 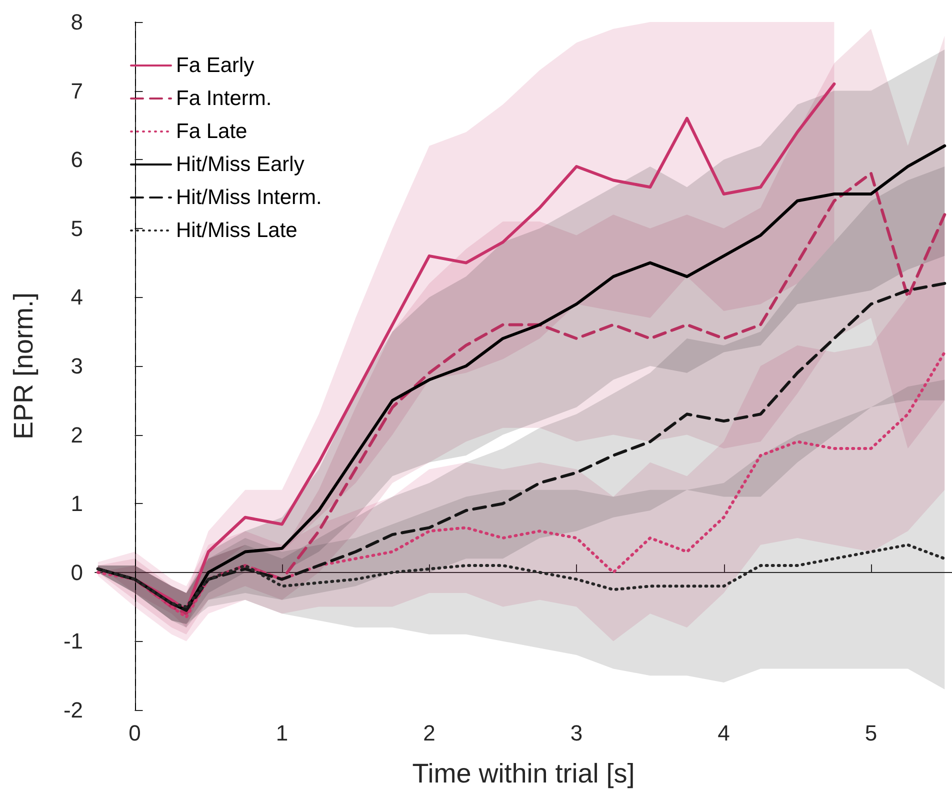 I want to click on y-tick-label: 0, so click(x=76, y=572).